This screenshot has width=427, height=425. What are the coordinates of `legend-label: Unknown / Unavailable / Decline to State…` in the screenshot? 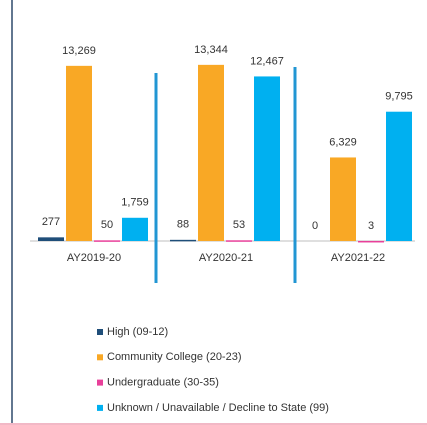 It's located at (218, 408).